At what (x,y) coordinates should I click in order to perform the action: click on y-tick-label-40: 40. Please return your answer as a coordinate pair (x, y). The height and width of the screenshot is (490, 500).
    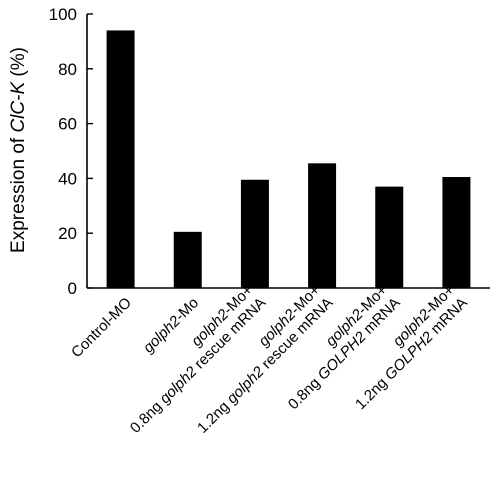
    Looking at the image, I should click on (67, 178).